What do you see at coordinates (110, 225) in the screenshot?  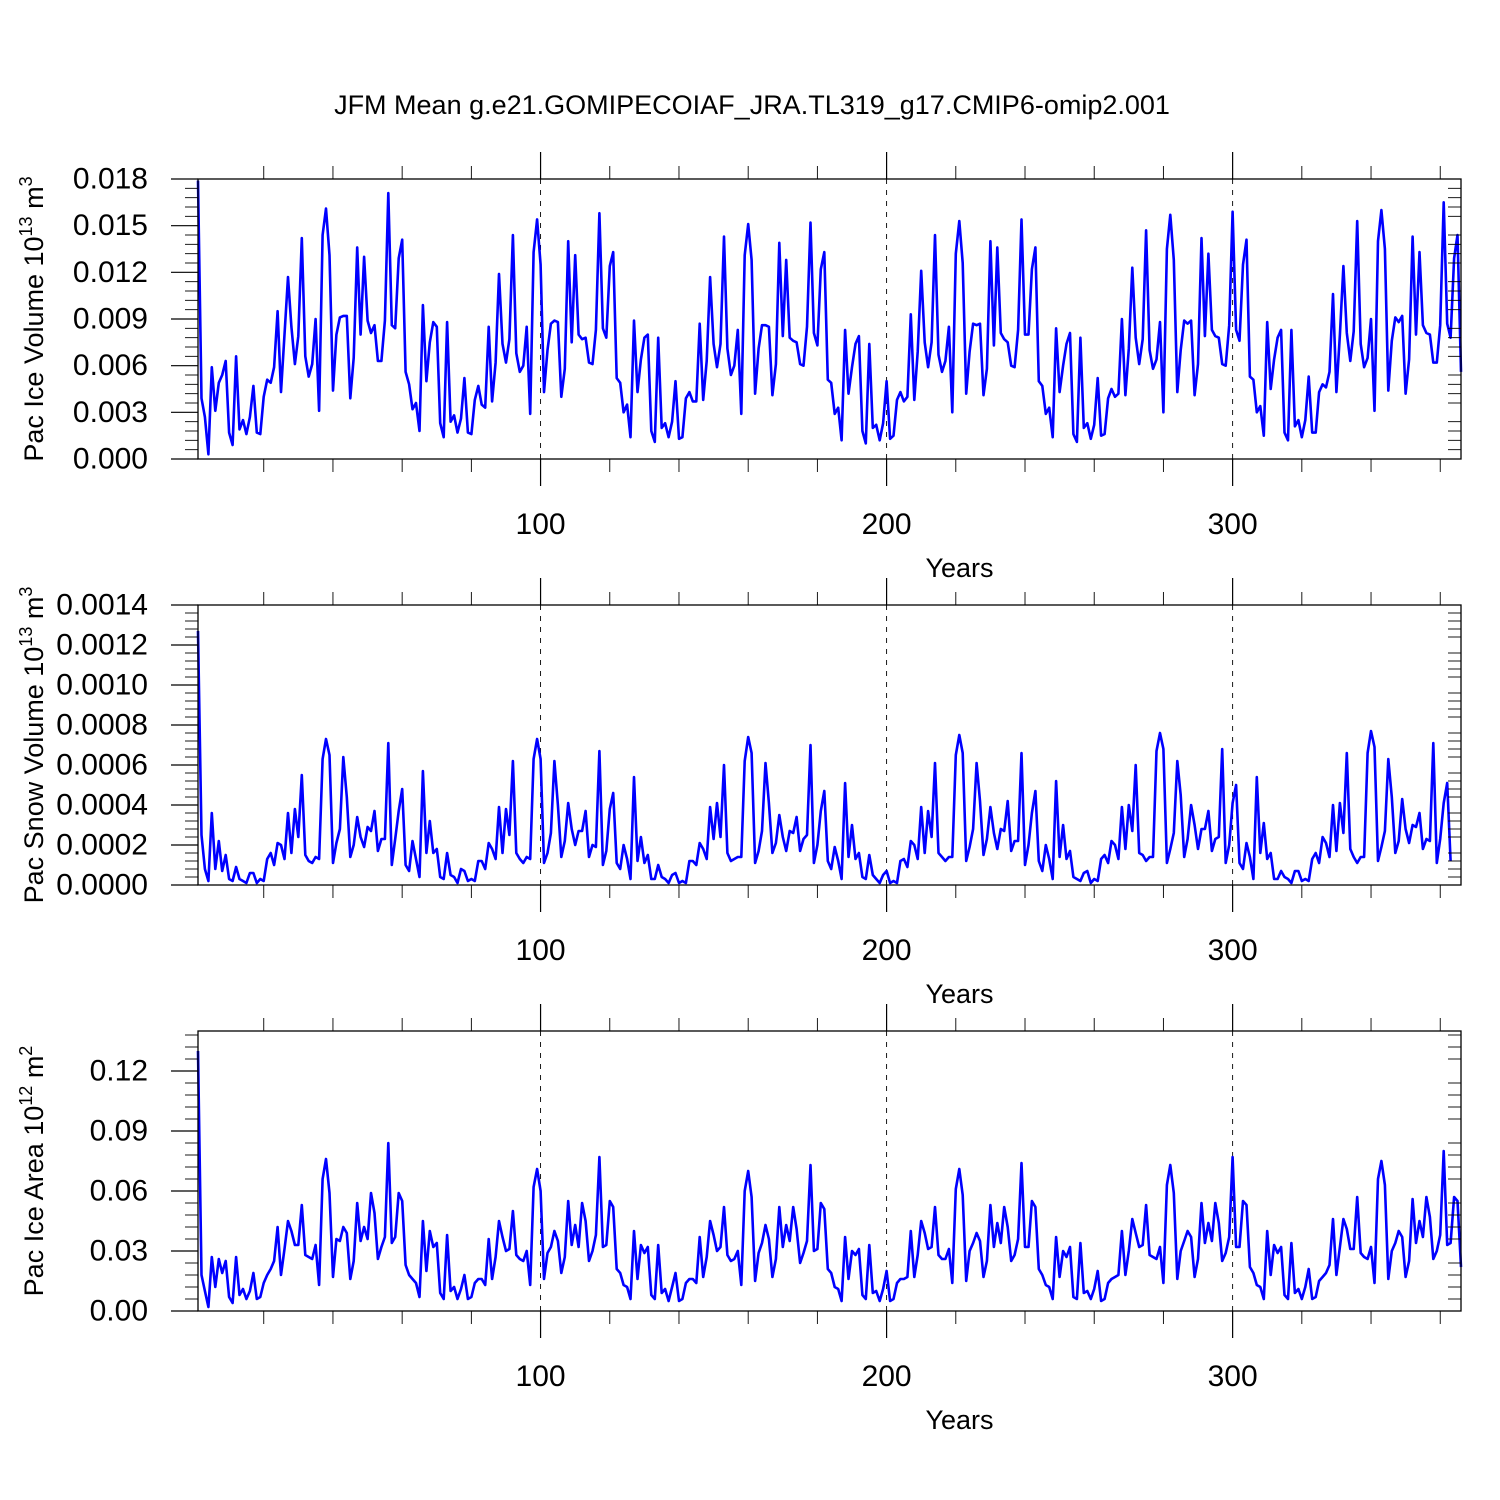 I see `y-tick-label: 0.015` at bounding box center [110, 225].